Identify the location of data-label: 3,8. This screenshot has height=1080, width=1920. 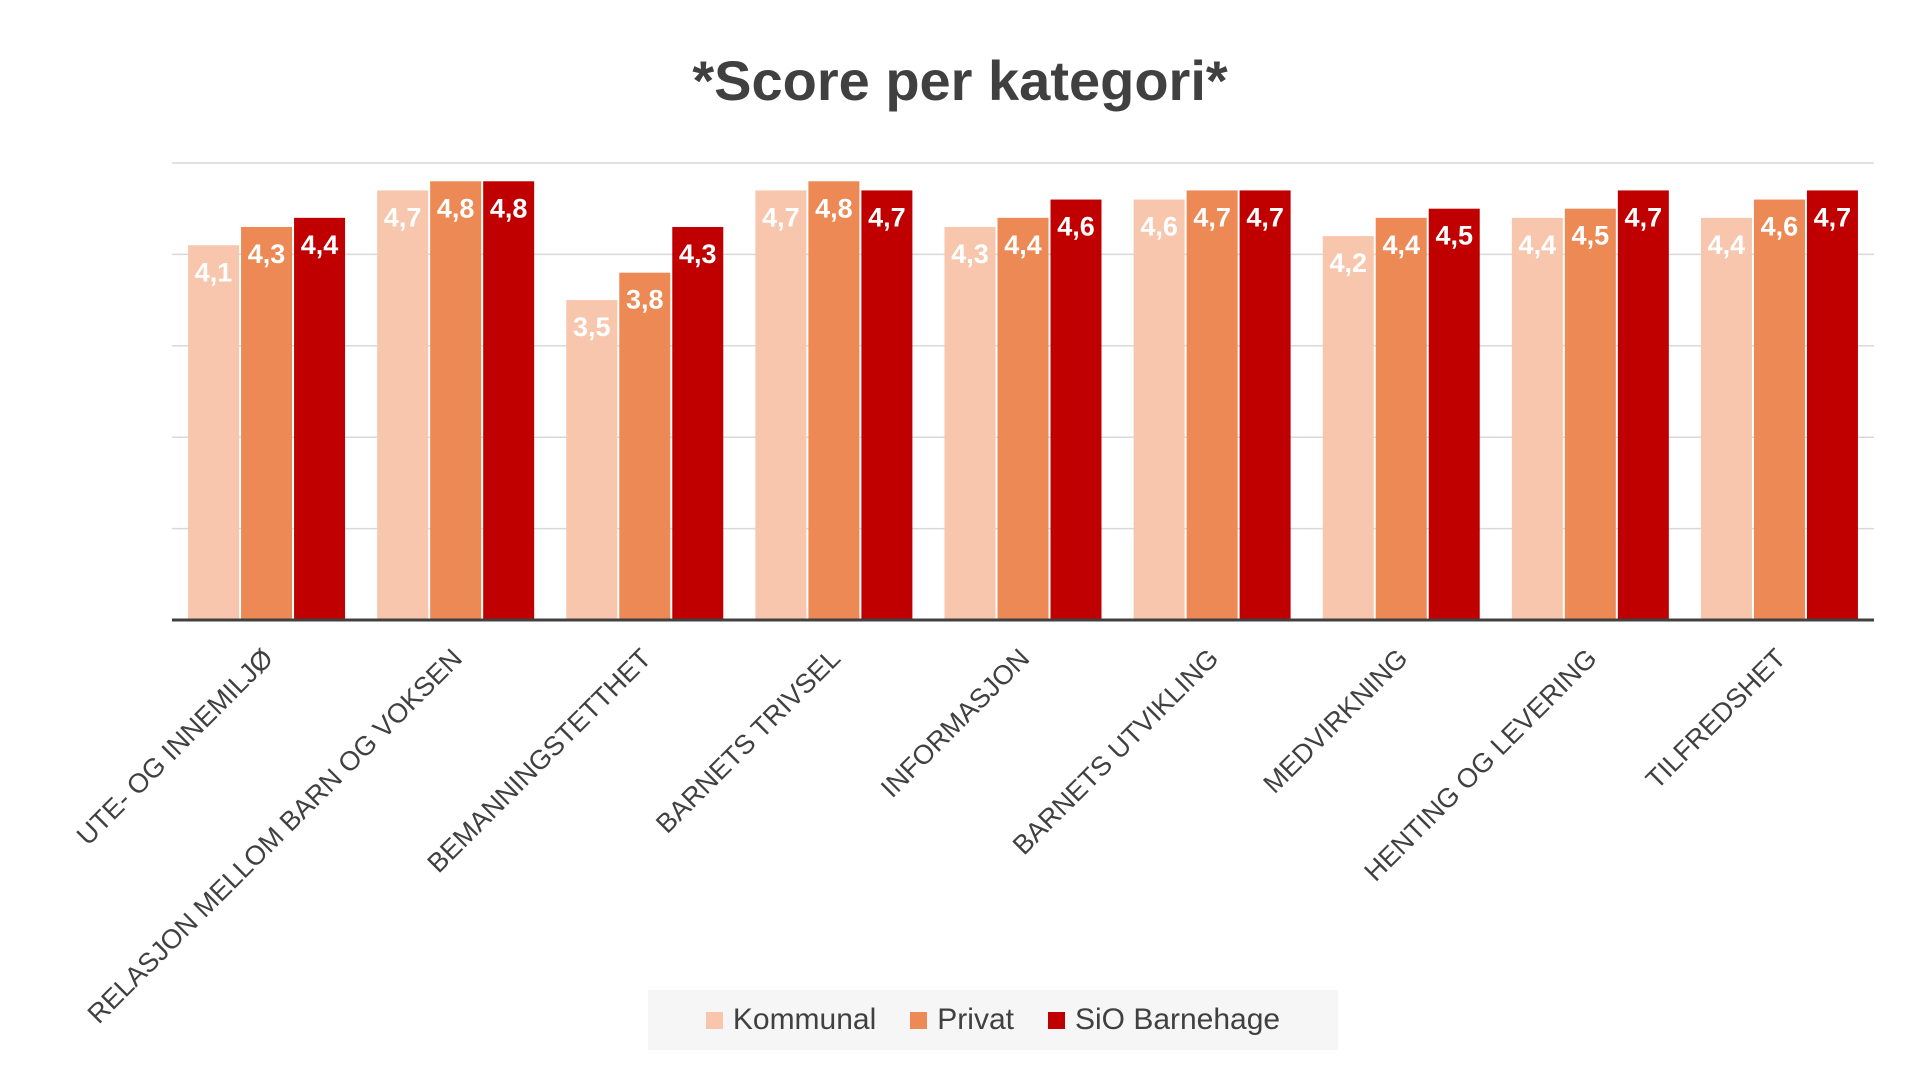
(645, 300).